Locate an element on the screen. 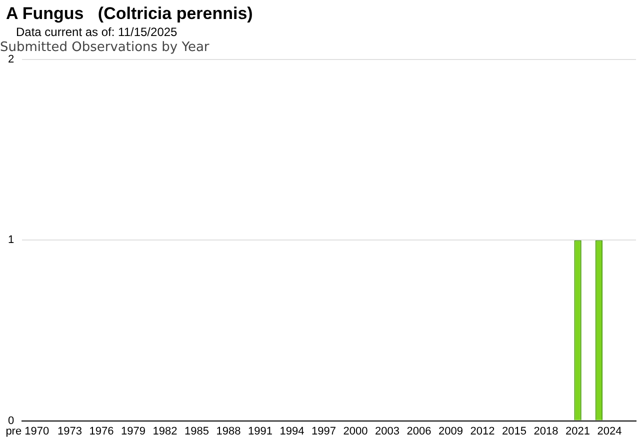  x-tick-label: 1997 is located at coordinates (324, 431).